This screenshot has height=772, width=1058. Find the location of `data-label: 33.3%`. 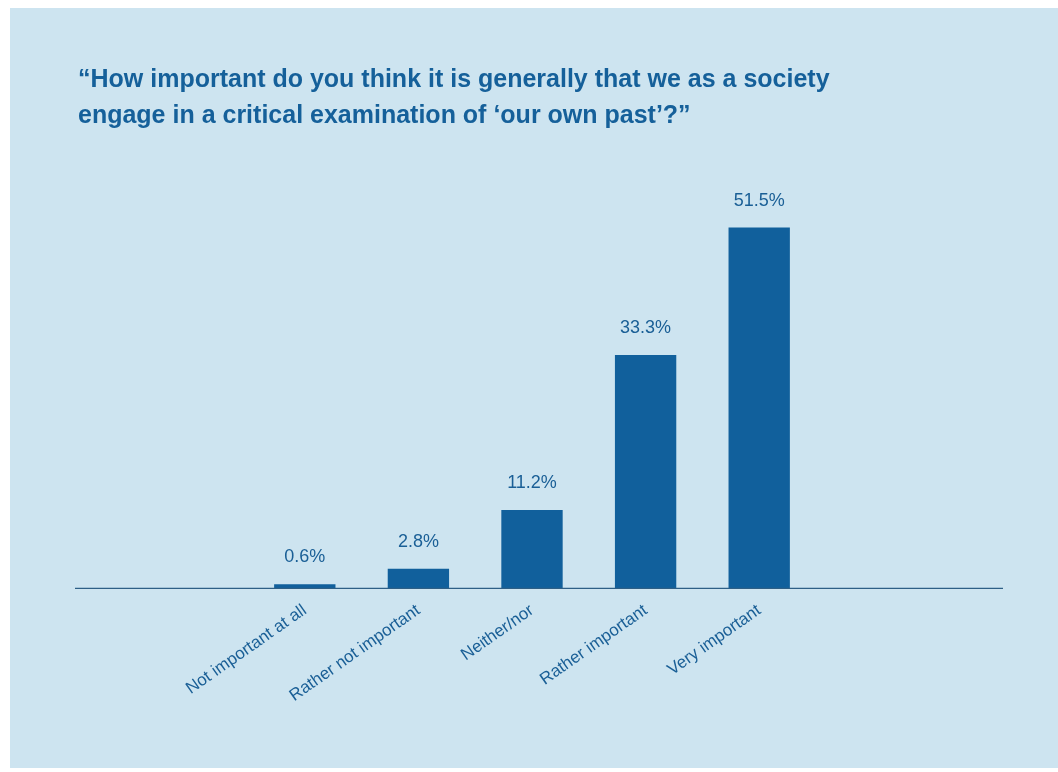

data-label: 33.3% is located at coordinates (646, 327).